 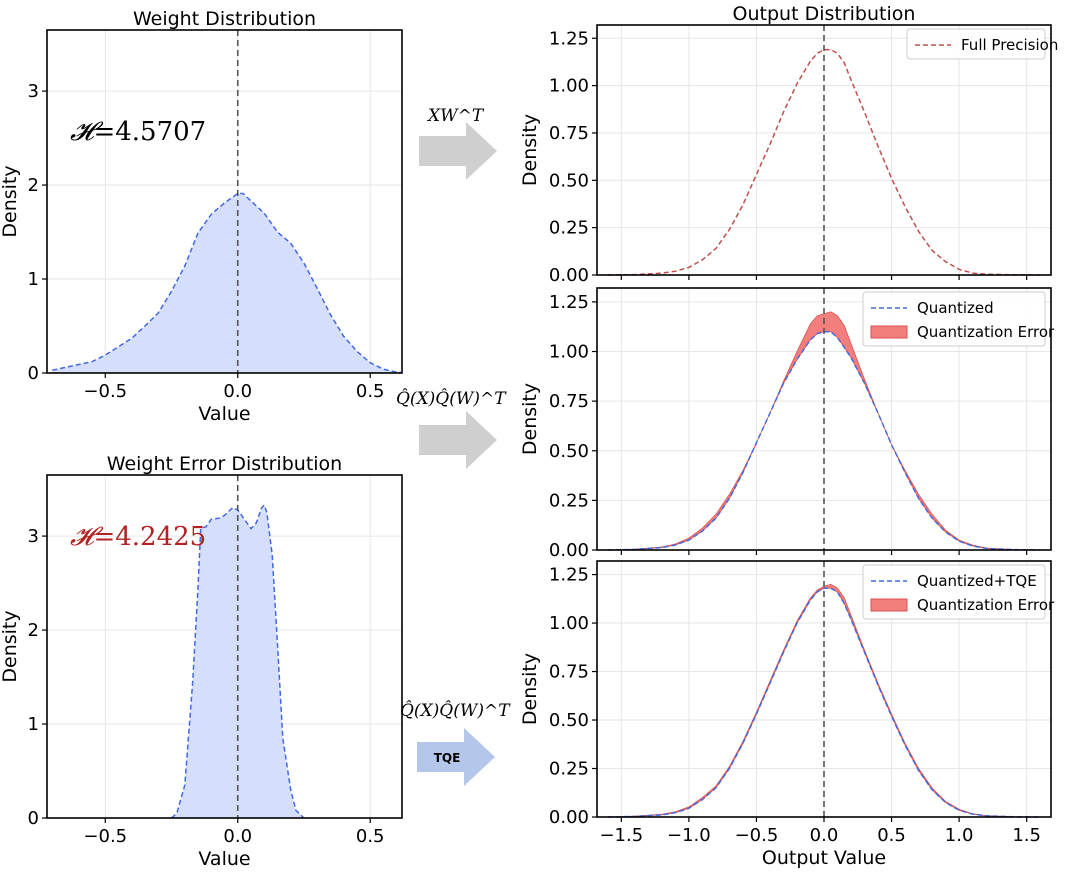 I want to click on arrow-label-quantized: Q̂(X)Q̂(W)^T, so click(x=451, y=399).